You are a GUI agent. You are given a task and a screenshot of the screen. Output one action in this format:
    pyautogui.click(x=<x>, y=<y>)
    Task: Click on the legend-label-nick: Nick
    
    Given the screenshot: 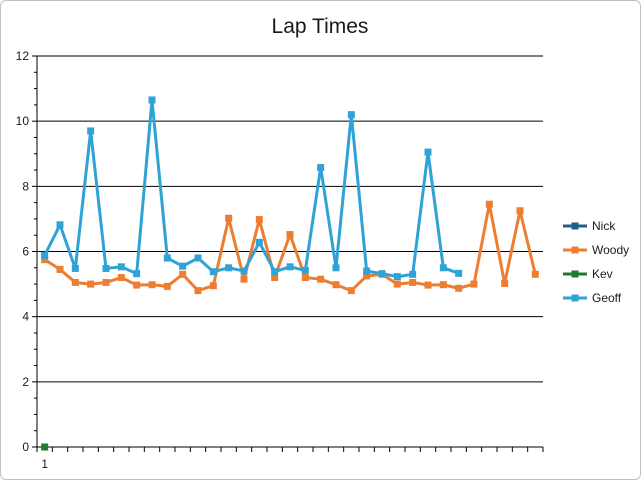 What is the action you would take?
    pyautogui.click(x=604, y=226)
    